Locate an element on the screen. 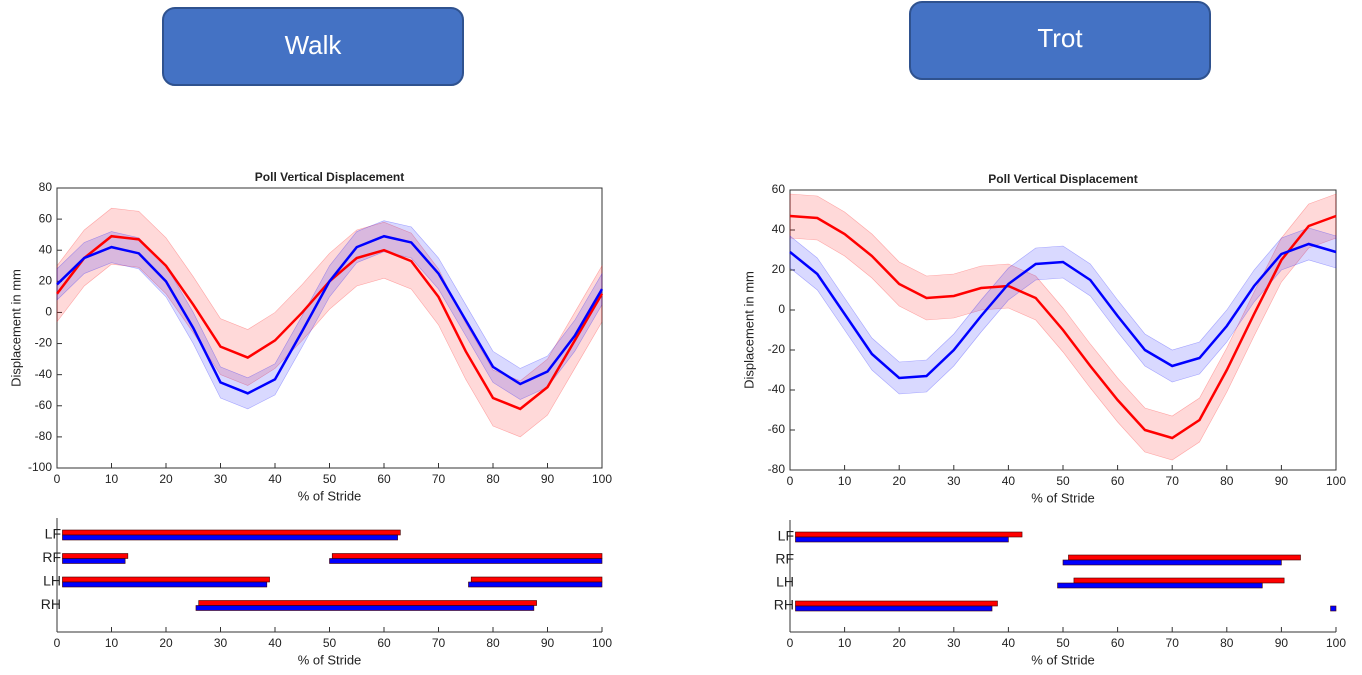 This screenshot has width=1362, height=675. y-tick-label: -40 is located at coordinates (777, 389).